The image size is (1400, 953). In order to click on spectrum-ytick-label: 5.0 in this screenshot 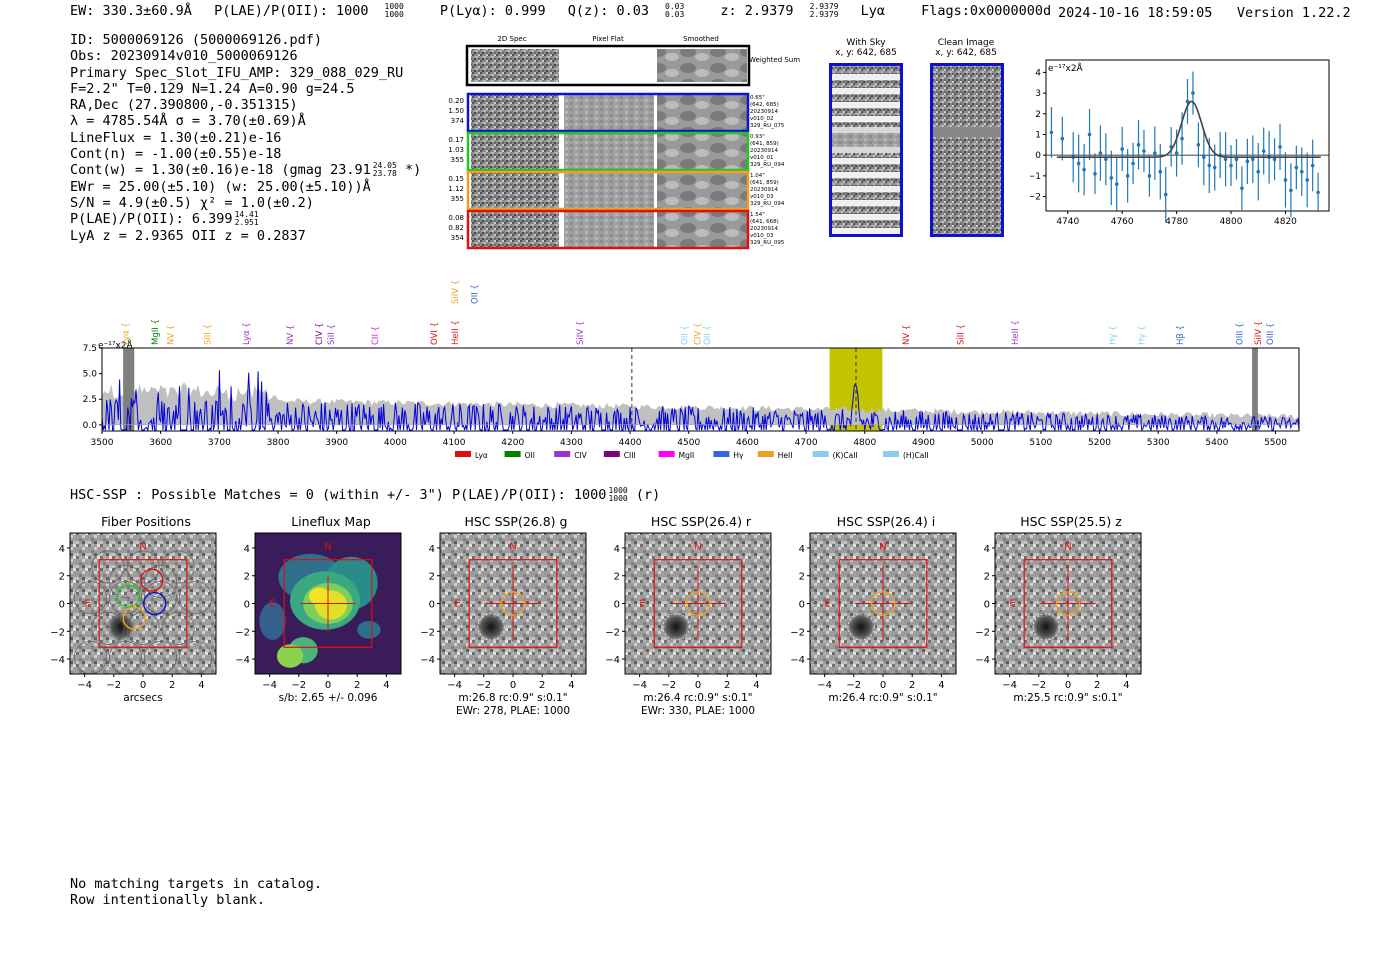, I will do `click(90, 375)`.